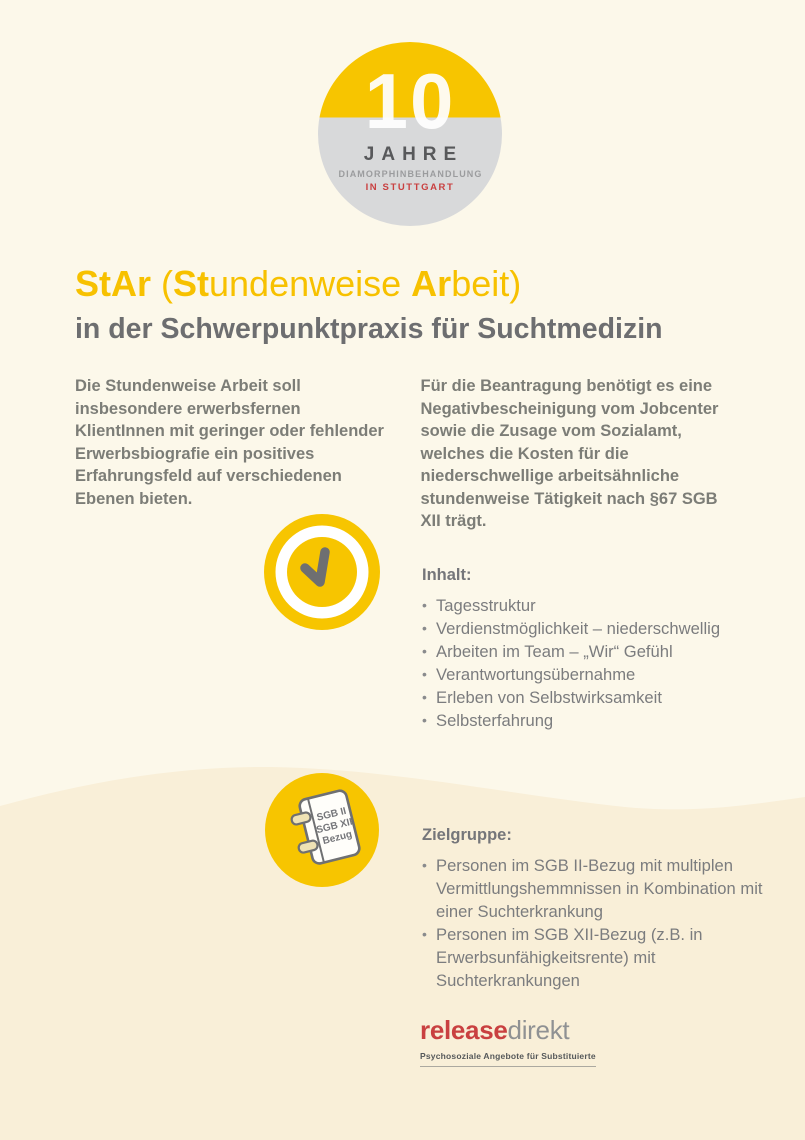 The width and height of the screenshot is (805, 1140). I want to click on title-acronym: StAr, so click(113, 283).